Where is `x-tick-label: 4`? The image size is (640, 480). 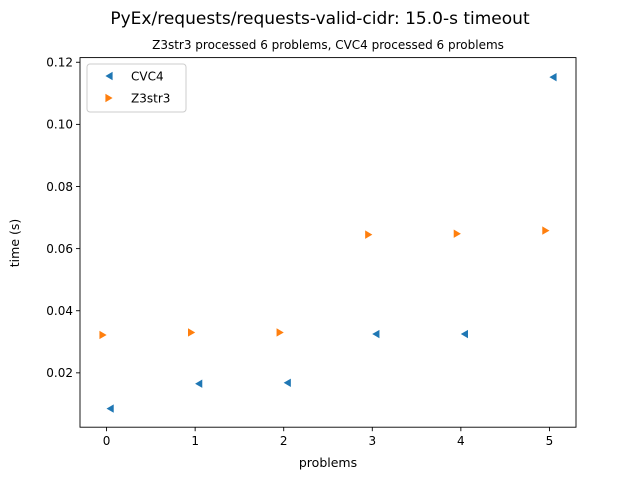
x-tick-label: 4 is located at coordinates (461, 441).